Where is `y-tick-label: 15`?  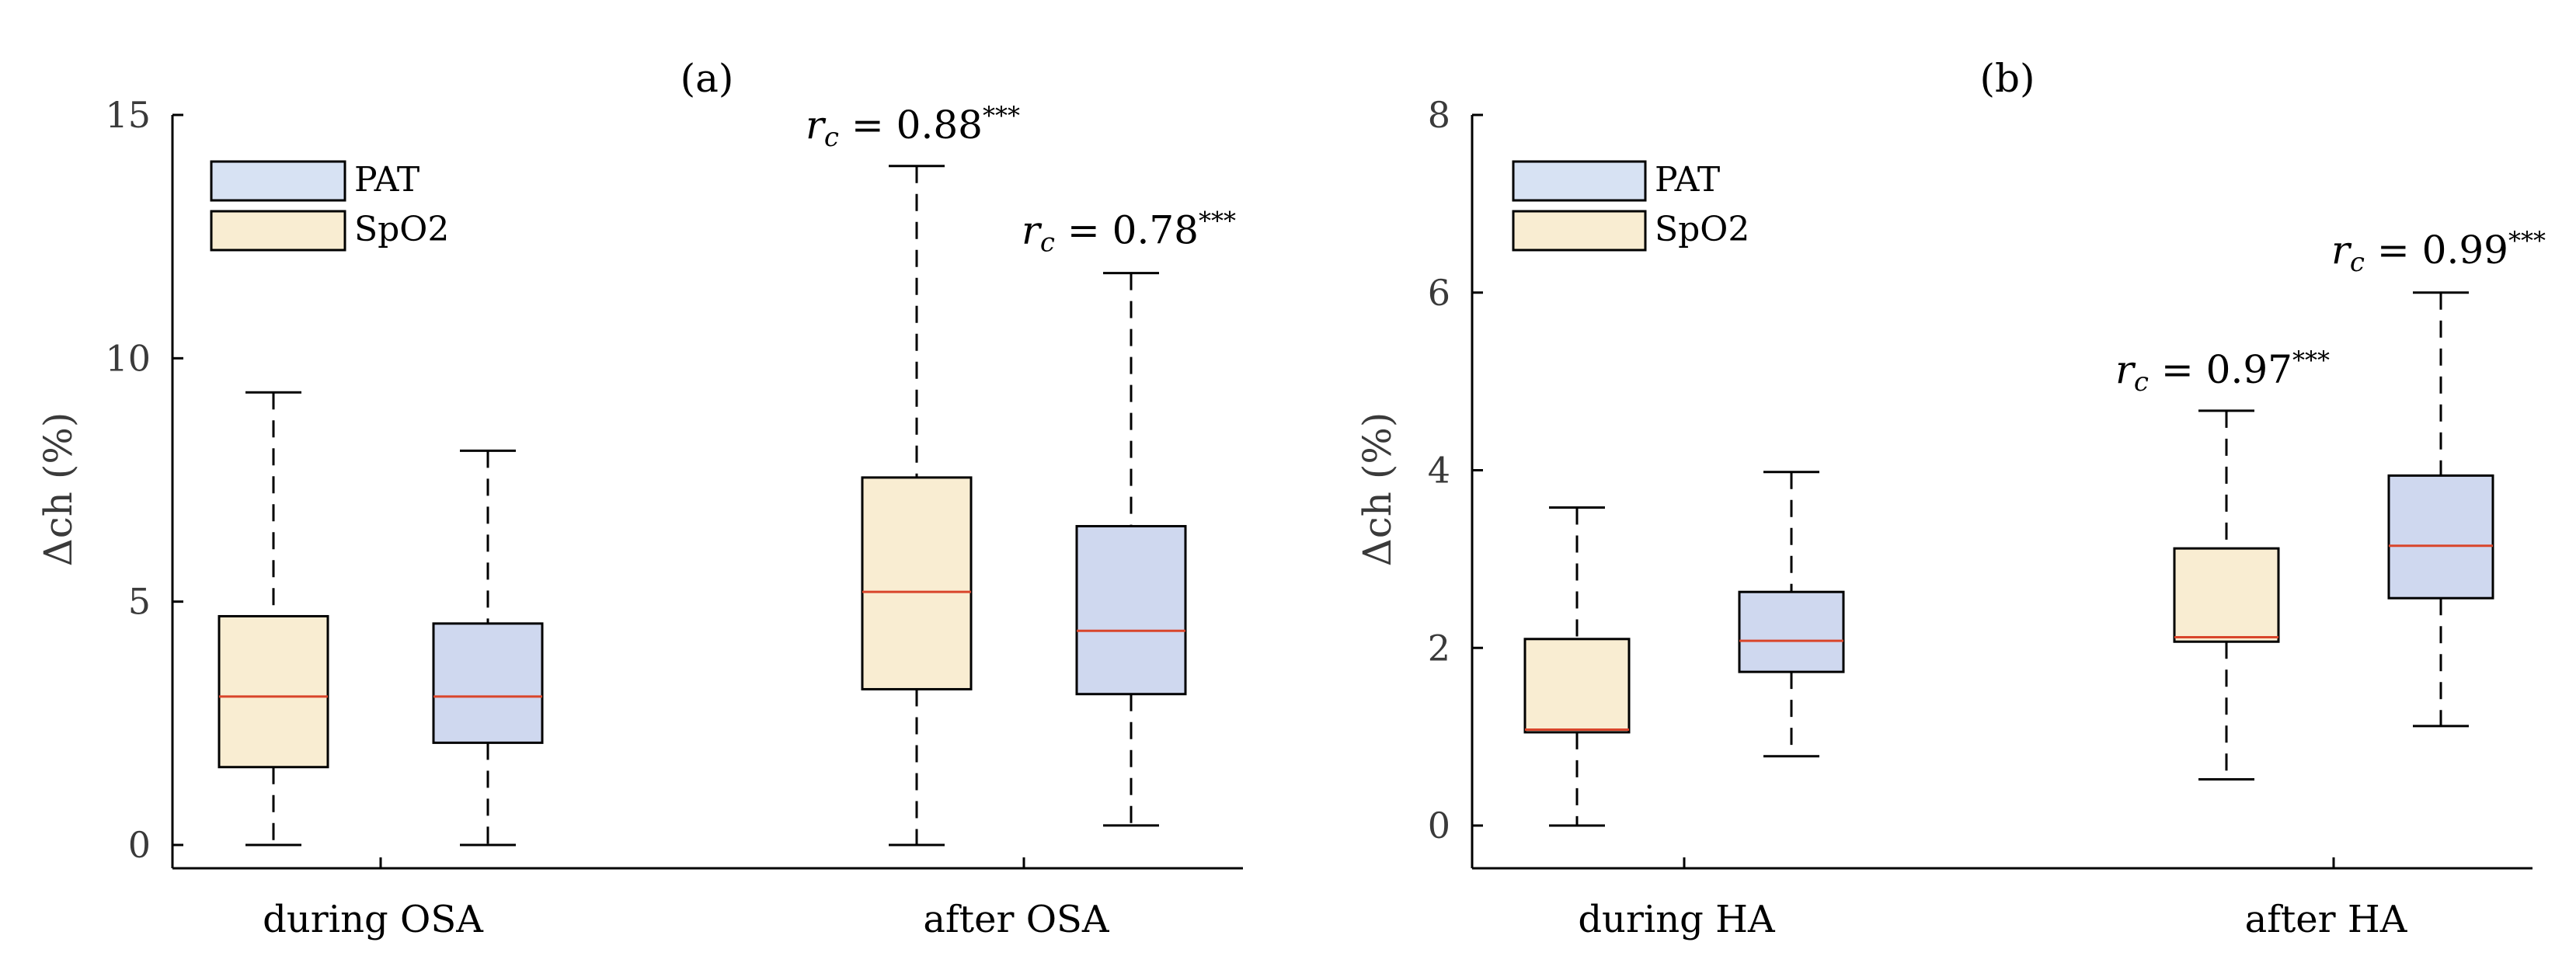 y-tick-label: 15 is located at coordinates (128, 115).